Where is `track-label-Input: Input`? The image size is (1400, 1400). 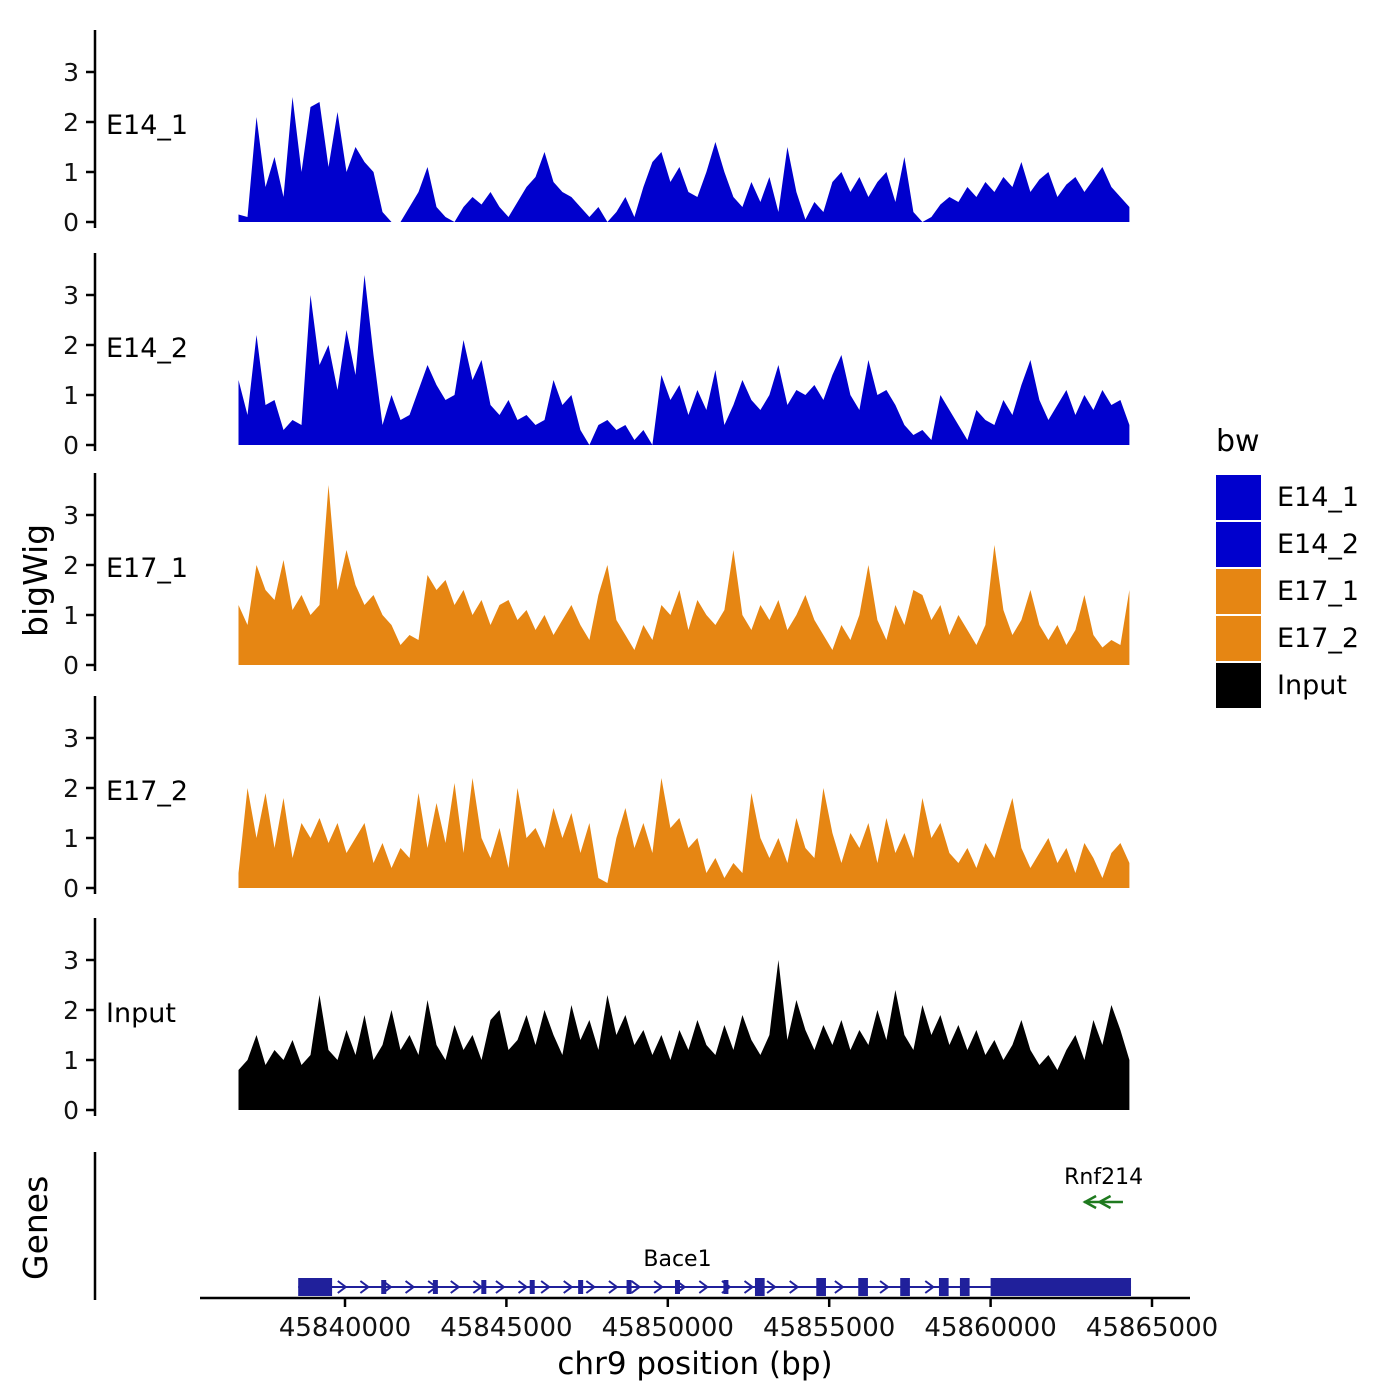 track-label-Input: Input is located at coordinates (141, 1013).